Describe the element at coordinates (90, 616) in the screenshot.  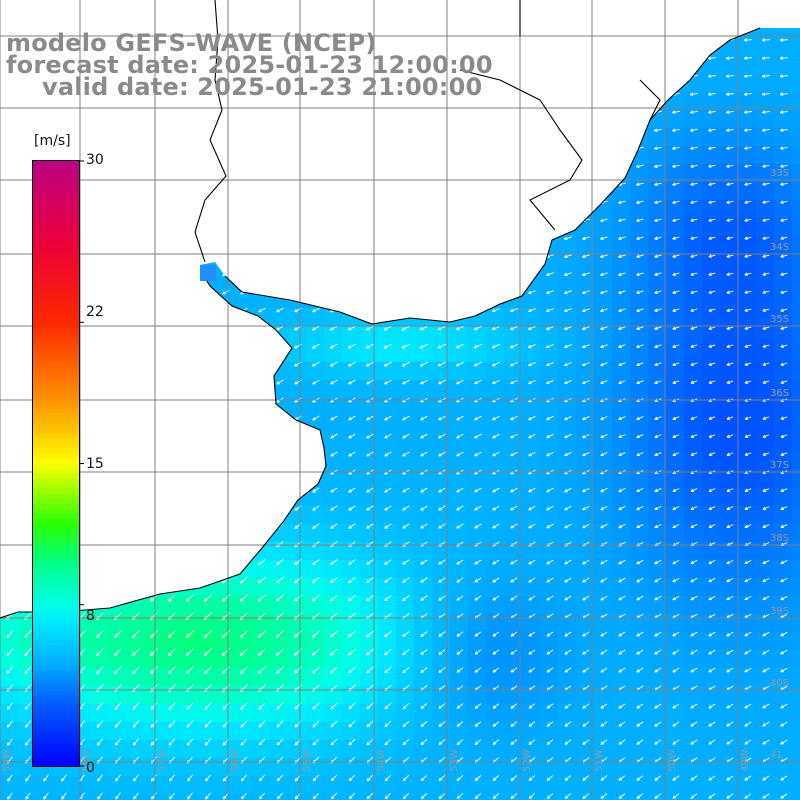
I see `colorbar-tick-8: 8` at that location.